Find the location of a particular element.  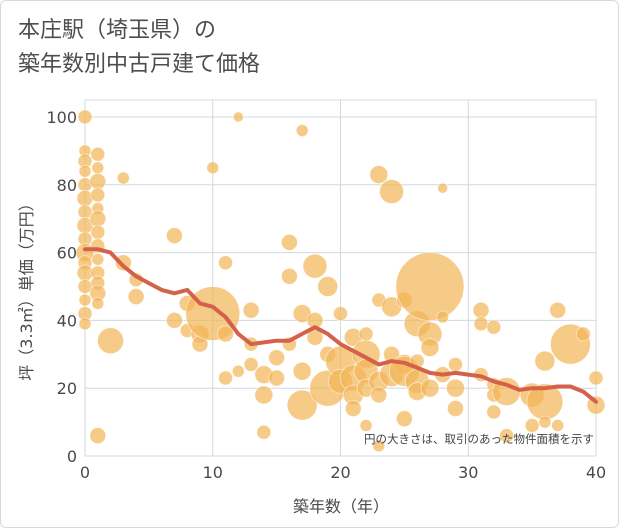

x-tick-labels: 0 10 20 30 40 is located at coordinates (343, 472).